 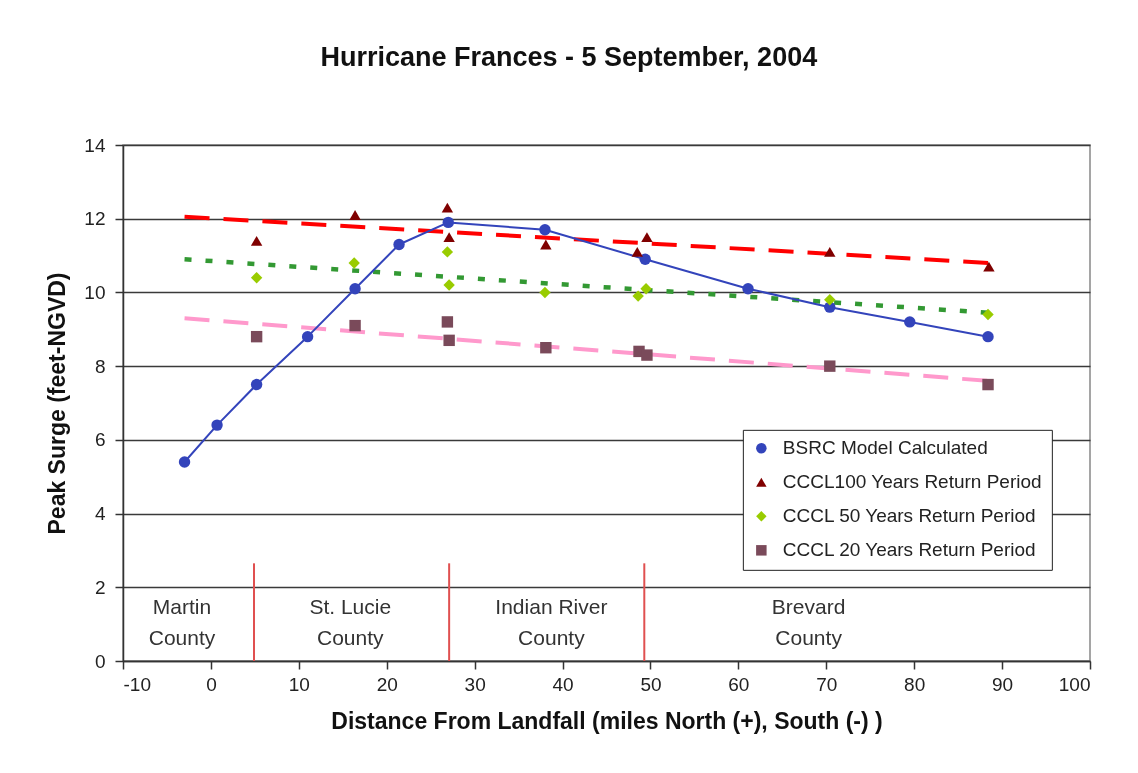 I want to click on y-tick-label: 10, so click(x=95, y=292).